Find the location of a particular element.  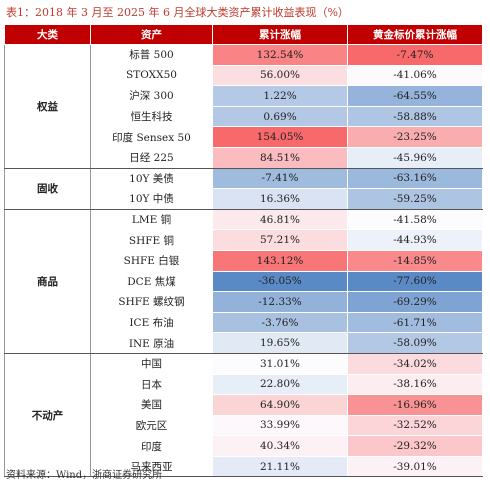

gold-cum-change-cell: -58.88% is located at coordinates (415, 116).